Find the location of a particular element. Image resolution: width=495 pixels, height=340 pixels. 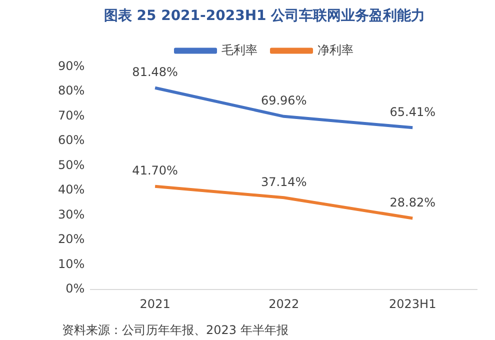

y-tick-label: 20% is located at coordinates (71, 239).